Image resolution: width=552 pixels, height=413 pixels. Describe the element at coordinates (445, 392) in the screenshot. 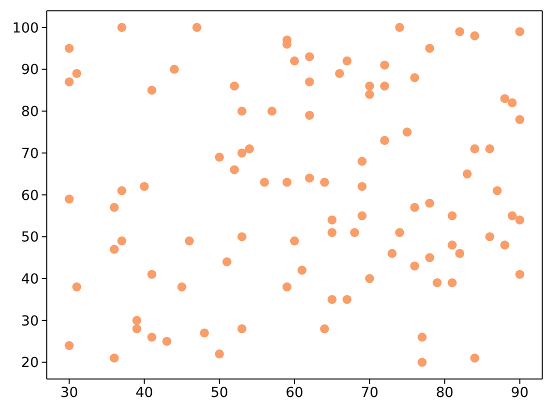

I see `x-tick-label: 80` at that location.